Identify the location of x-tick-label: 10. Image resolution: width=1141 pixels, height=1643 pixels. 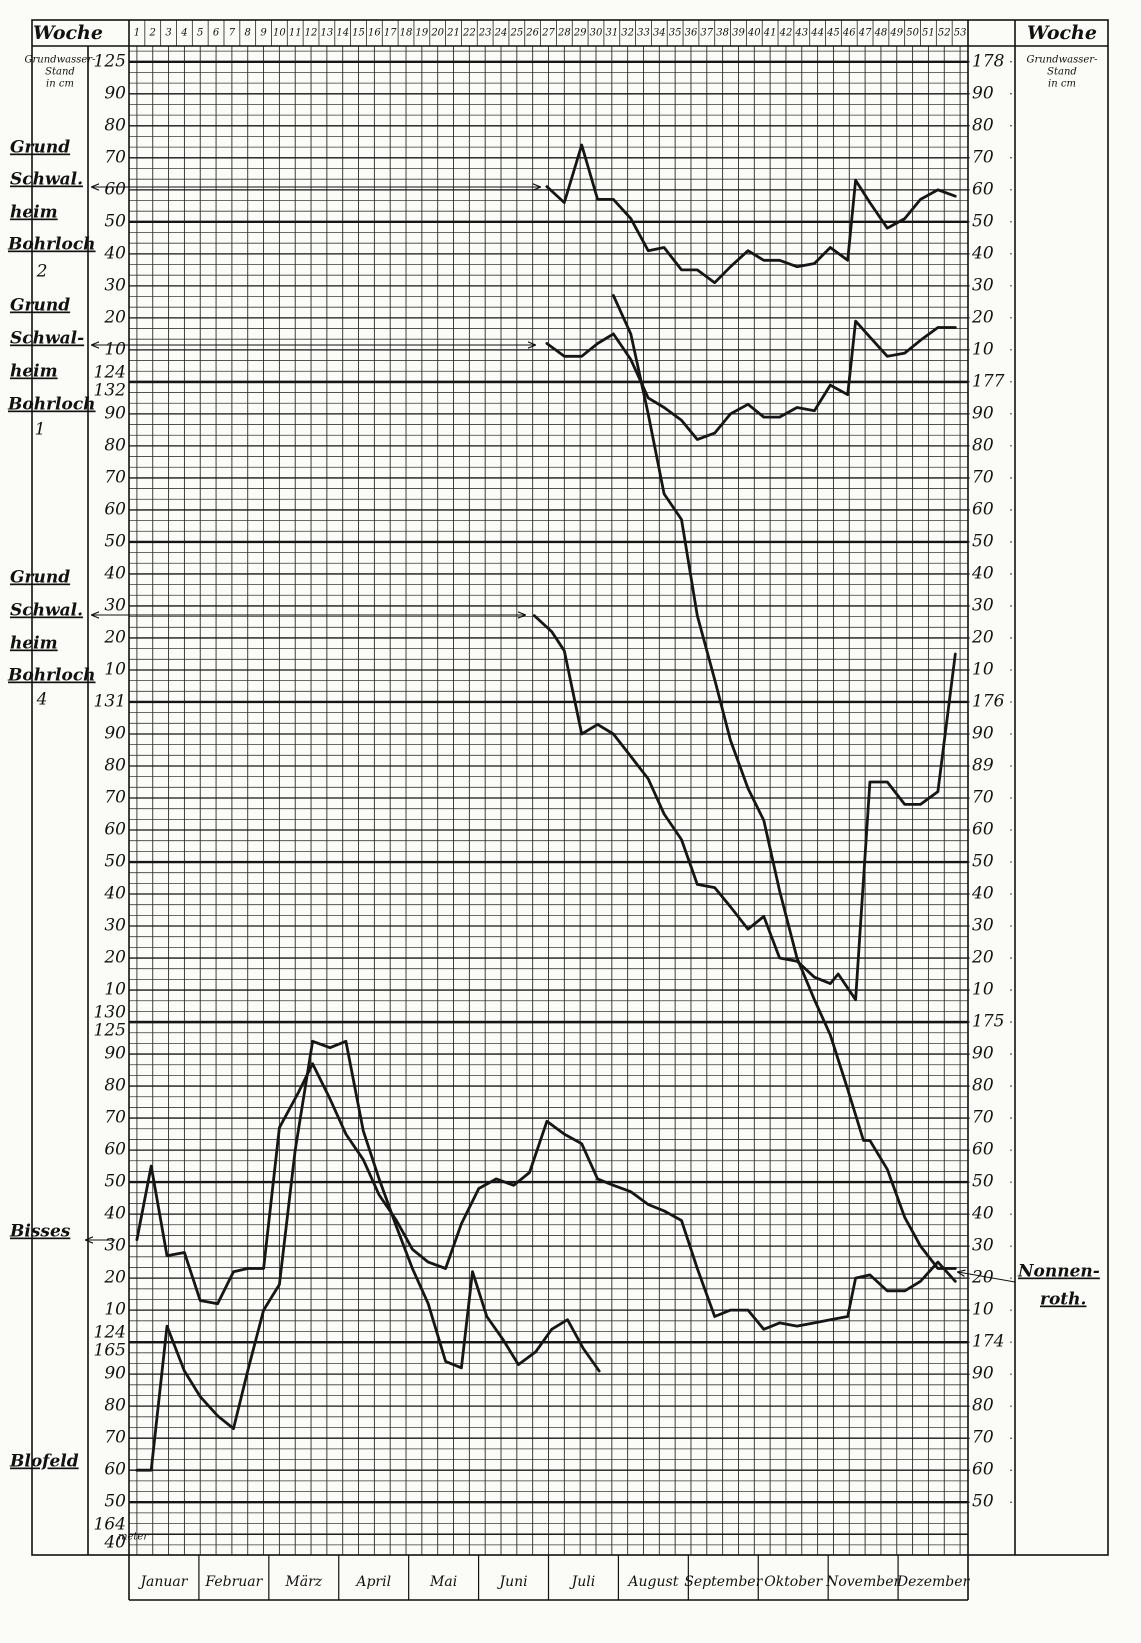
(279, 33).